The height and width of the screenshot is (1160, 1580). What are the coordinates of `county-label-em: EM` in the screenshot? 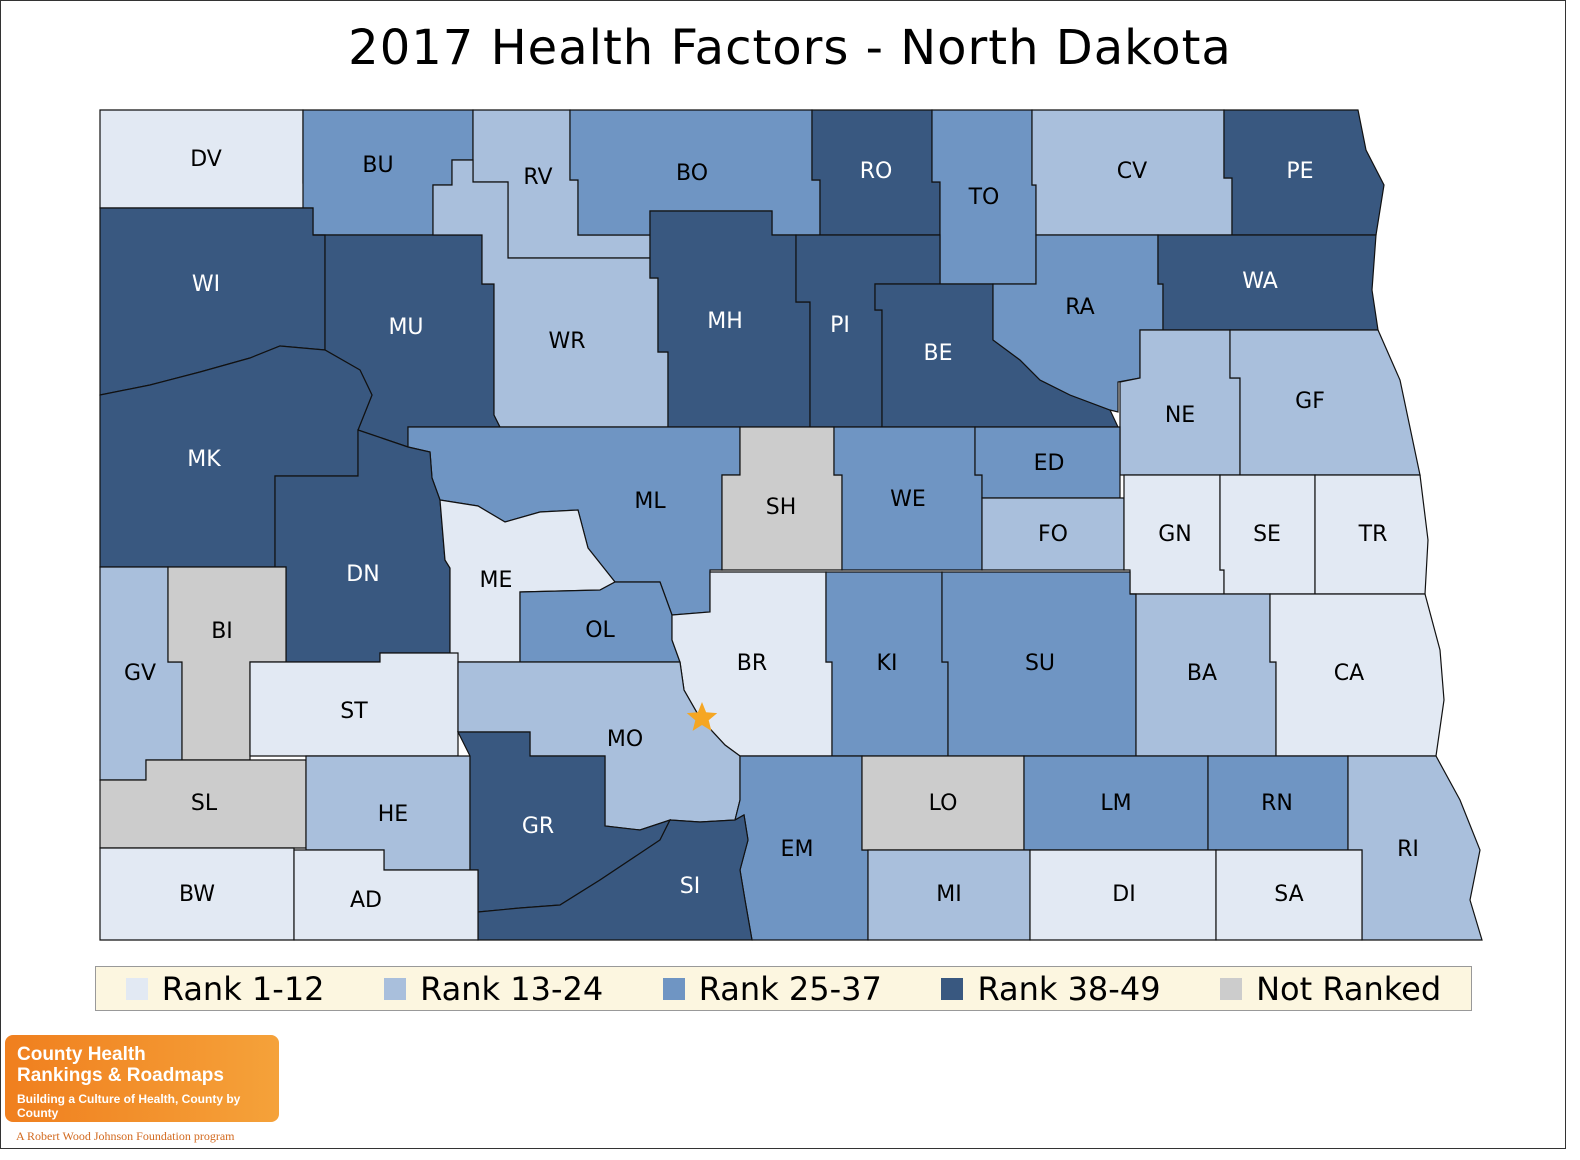 It's located at (797, 849).